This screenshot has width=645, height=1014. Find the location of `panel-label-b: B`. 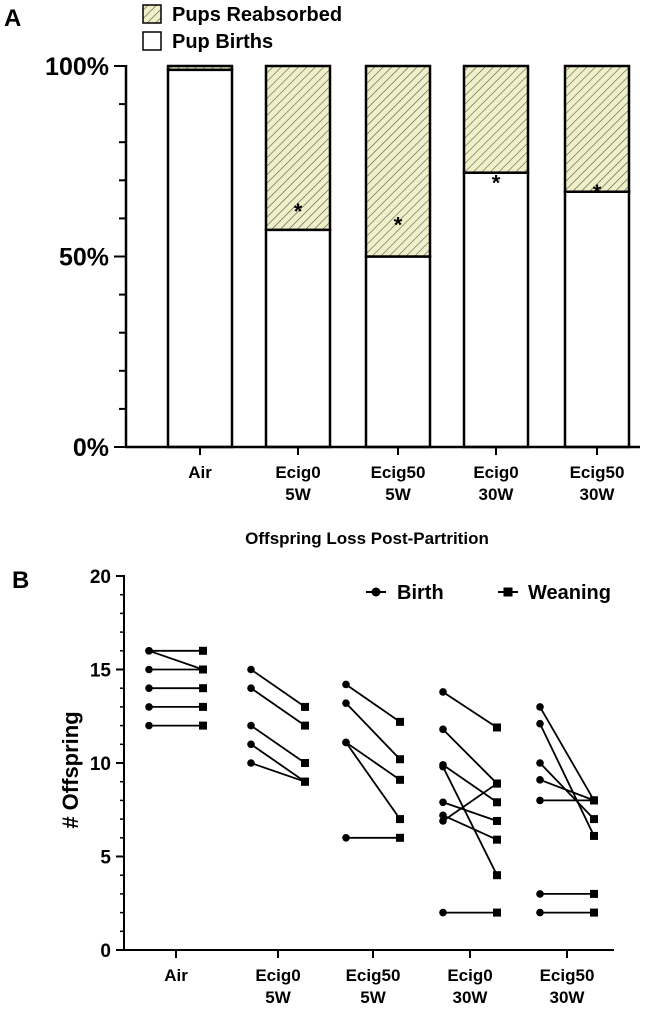

panel-label-b: B is located at coordinates (20, 580).